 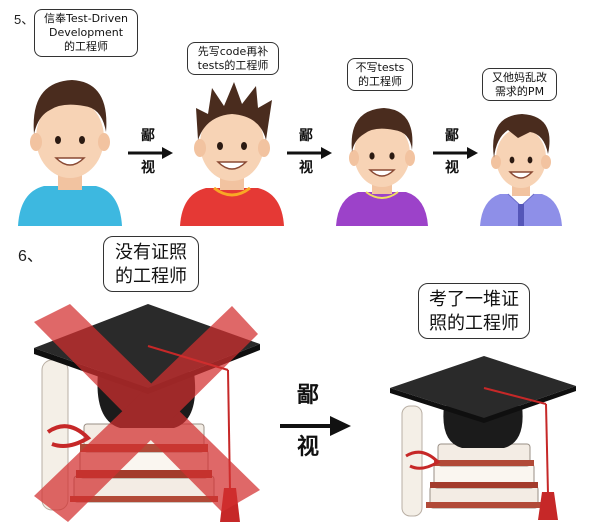 I want to click on person-tdd-engineer, so click(x=70, y=153).